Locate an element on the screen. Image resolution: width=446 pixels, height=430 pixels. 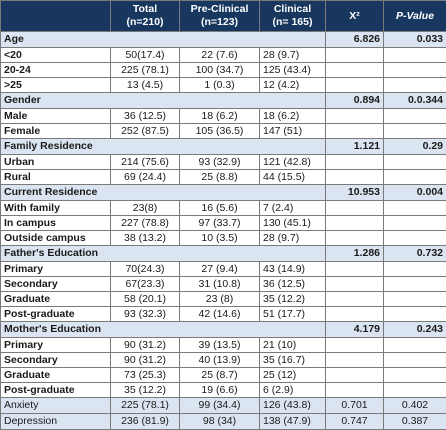
row-label: Primary is located at coordinates (56, 345).